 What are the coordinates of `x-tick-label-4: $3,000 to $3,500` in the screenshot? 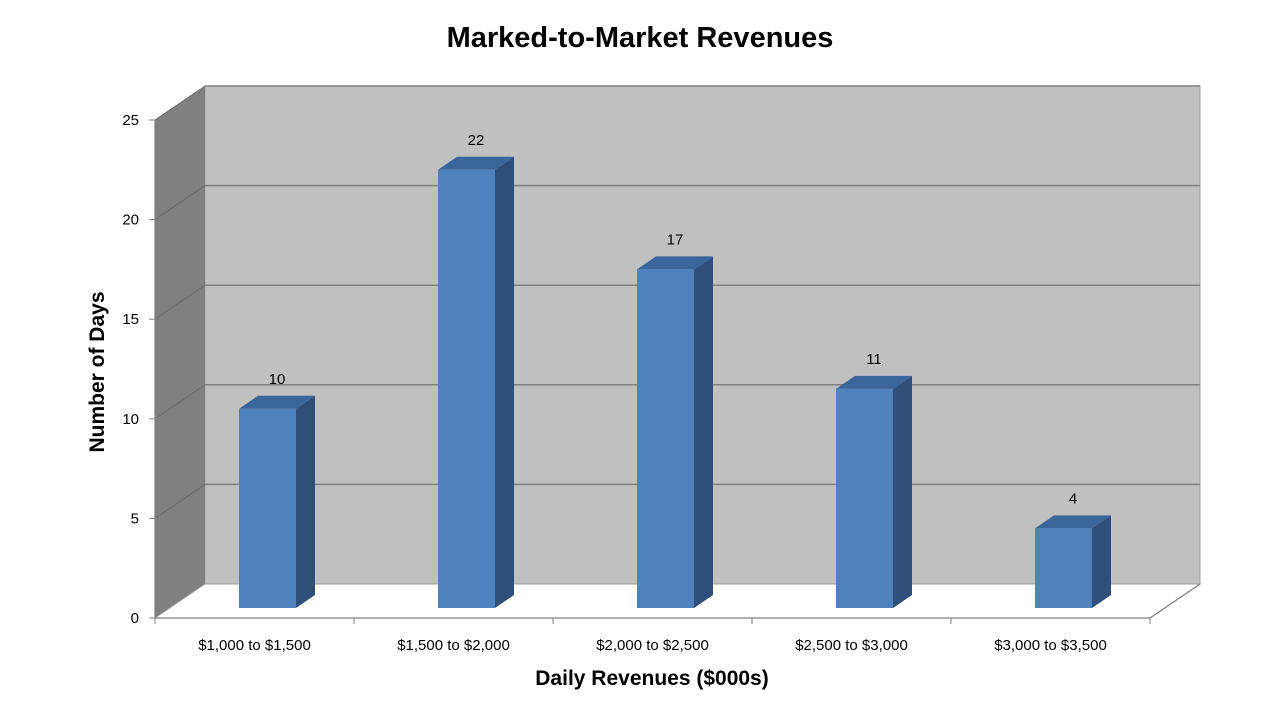 It's located at (1050, 645).